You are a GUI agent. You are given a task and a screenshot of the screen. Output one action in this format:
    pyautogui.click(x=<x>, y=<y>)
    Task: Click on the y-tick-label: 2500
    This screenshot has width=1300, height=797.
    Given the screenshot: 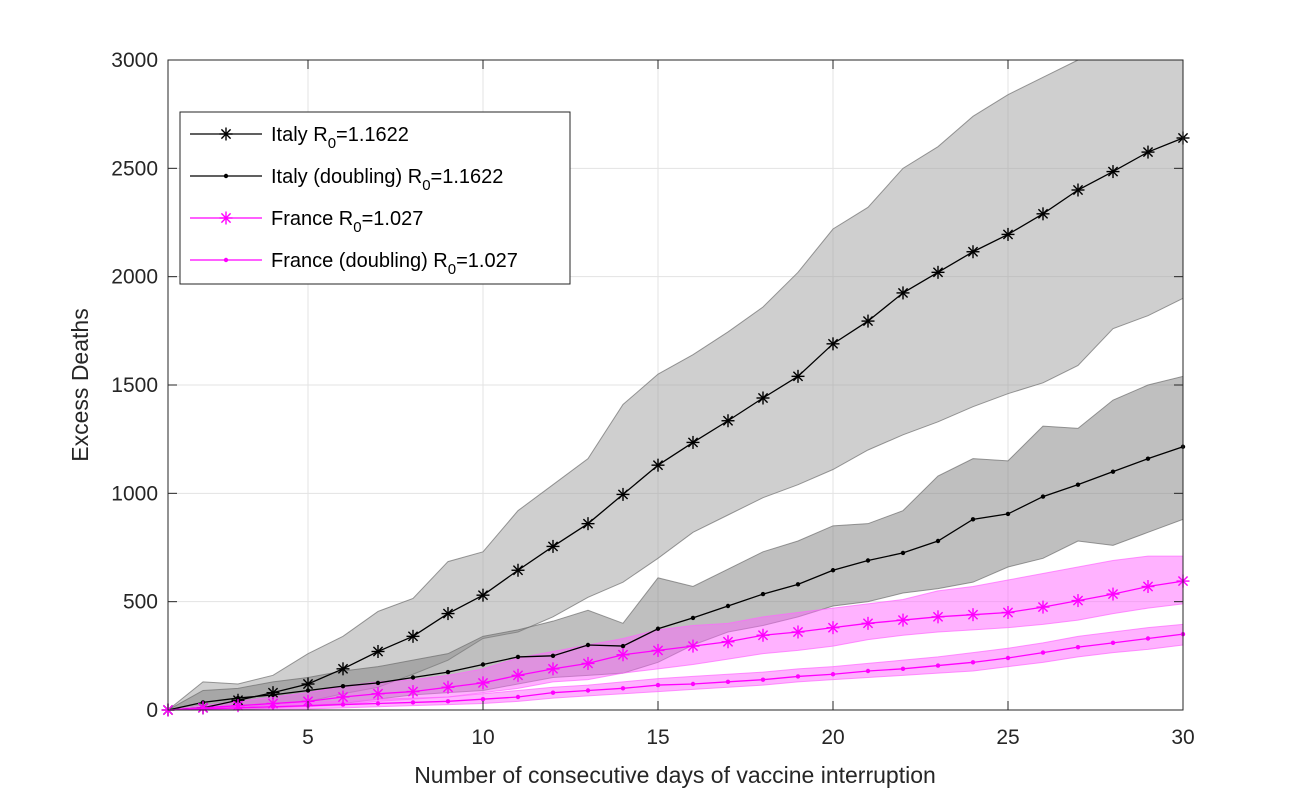 What is the action you would take?
    pyautogui.click(x=134, y=168)
    